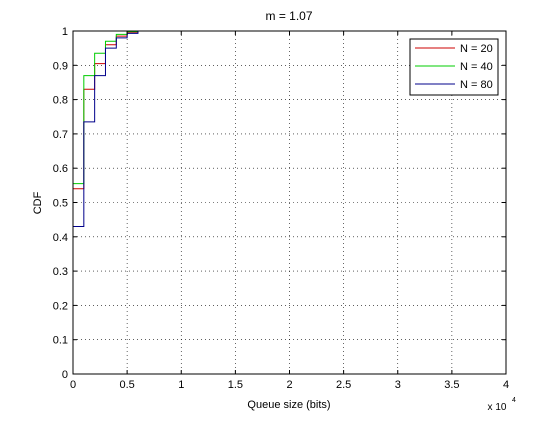  Describe the element at coordinates (506, 385) in the screenshot. I see `x-tick-label: 4` at that location.